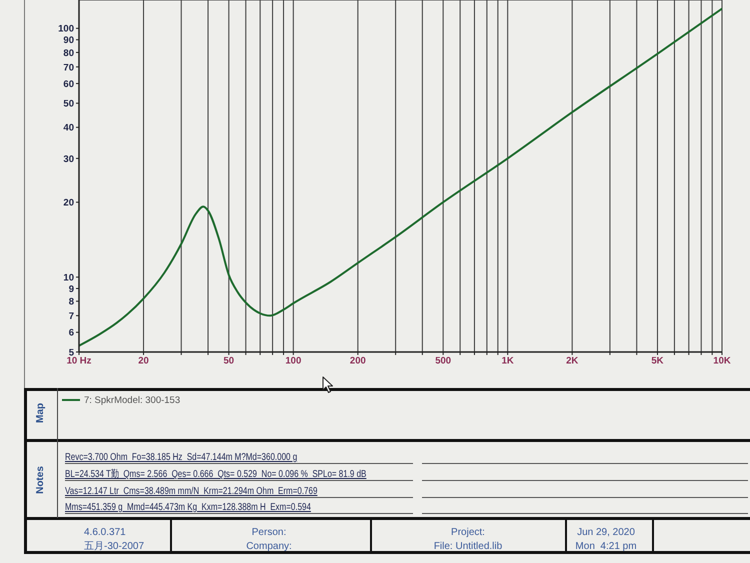  I want to click on y-tick-label: 5, so click(71, 352).